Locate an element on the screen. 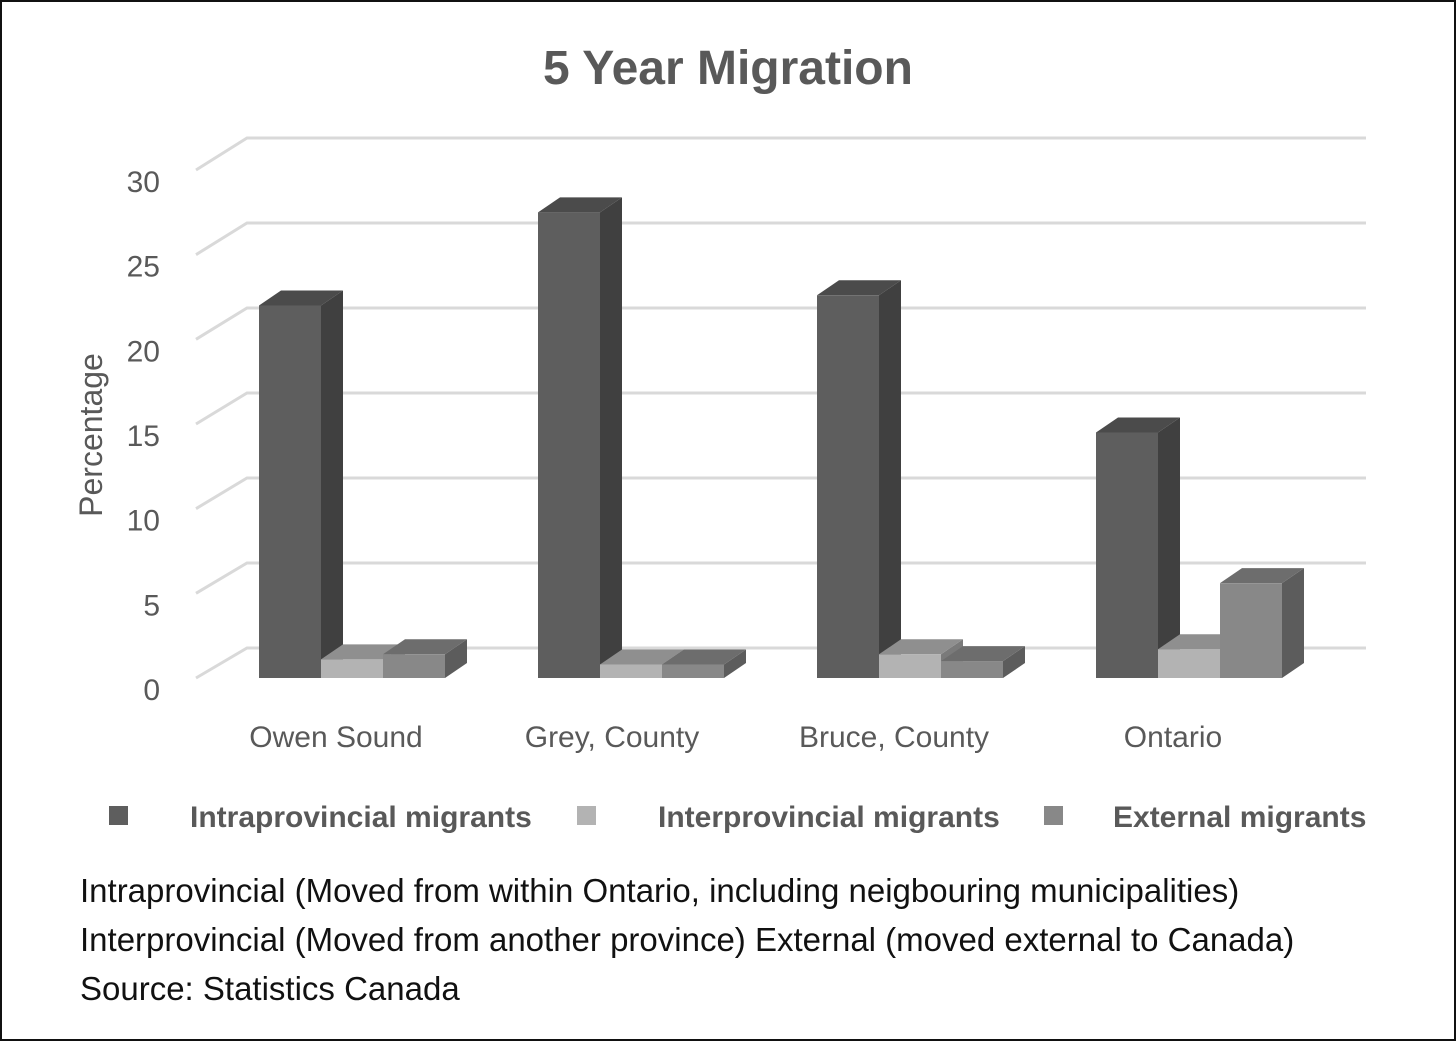  legend-label: Intraprovincial migrants is located at coordinates (361, 817).